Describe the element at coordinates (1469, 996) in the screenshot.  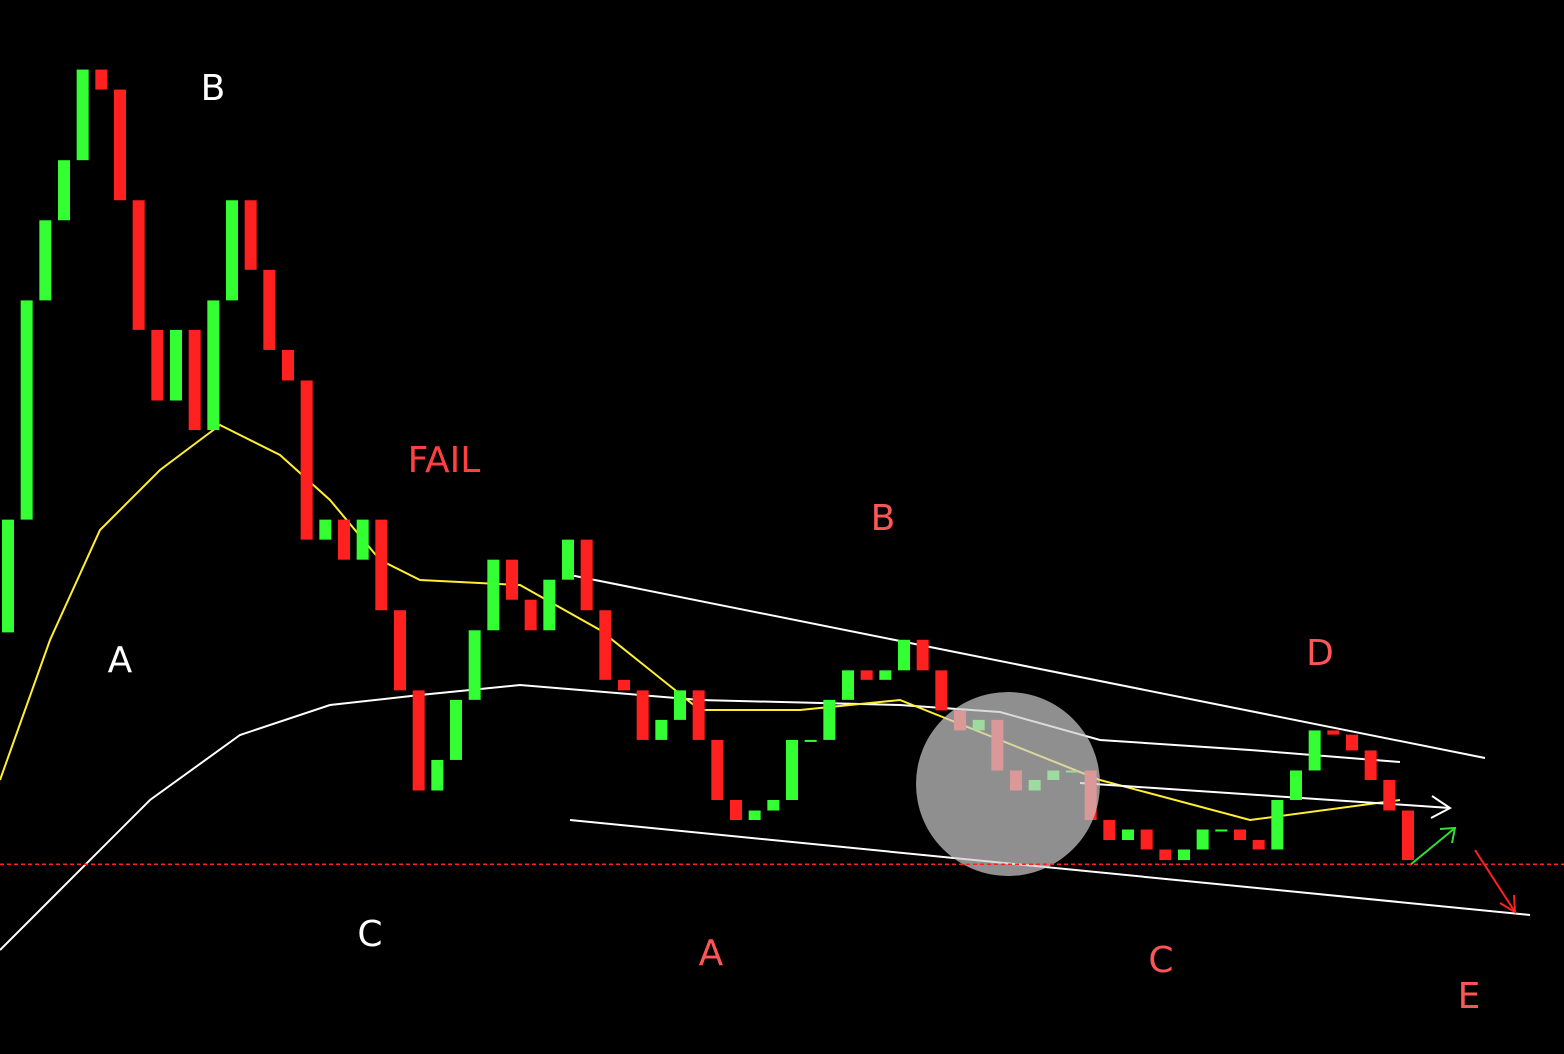
I see `annotation: E` at that location.